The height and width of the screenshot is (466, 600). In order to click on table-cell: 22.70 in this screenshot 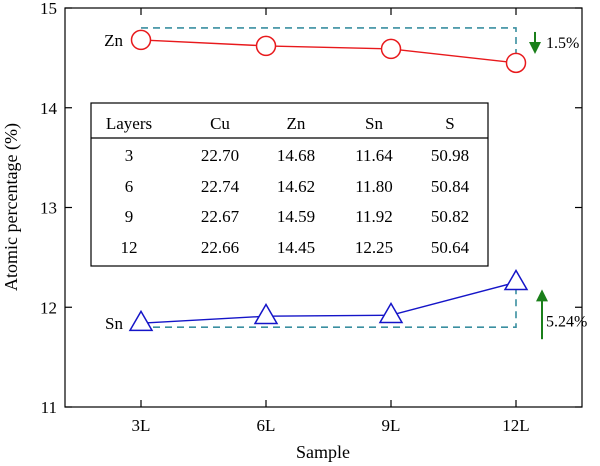, I will do `click(220, 155)`.